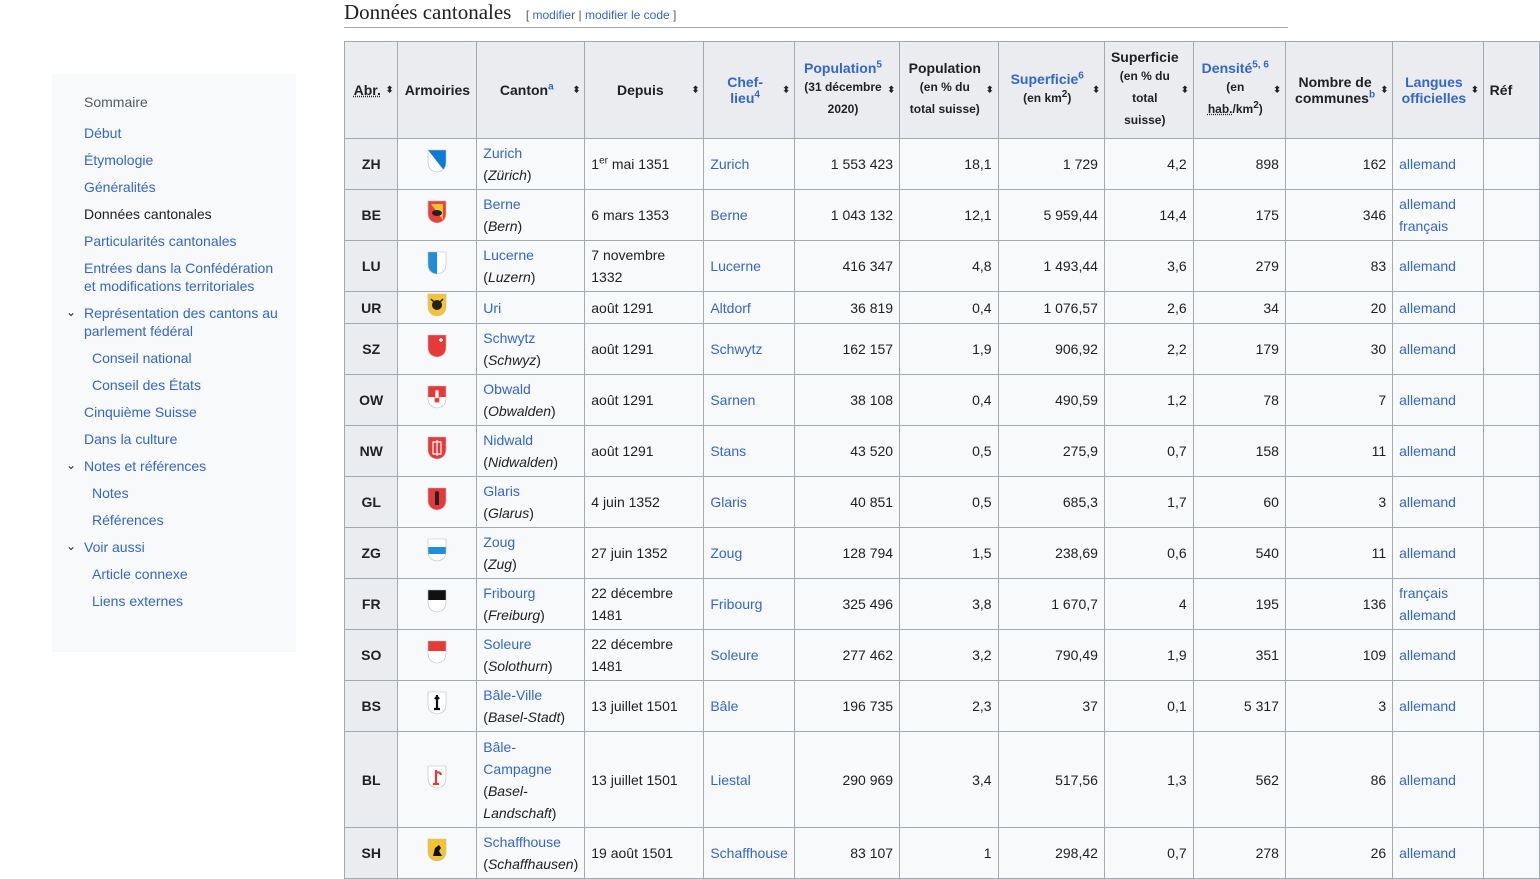  I want to click on canton-link: Schaffhouse, so click(522, 842).